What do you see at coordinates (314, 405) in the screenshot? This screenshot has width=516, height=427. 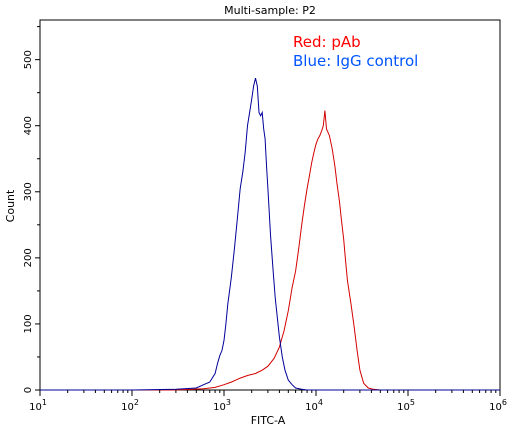 I see `x-tick-label: 10⁴` at bounding box center [314, 405].